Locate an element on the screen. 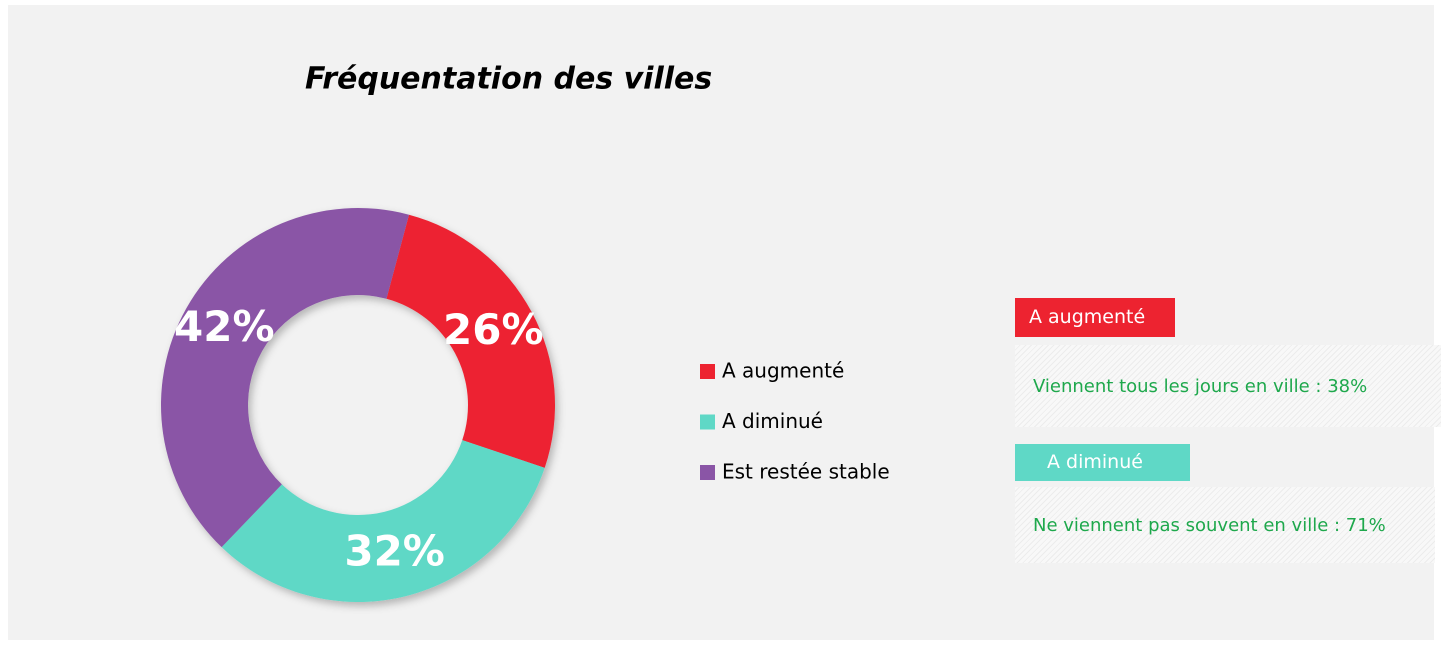 The height and width of the screenshot is (649, 1441). data-label: 32% is located at coordinates (394, 551).